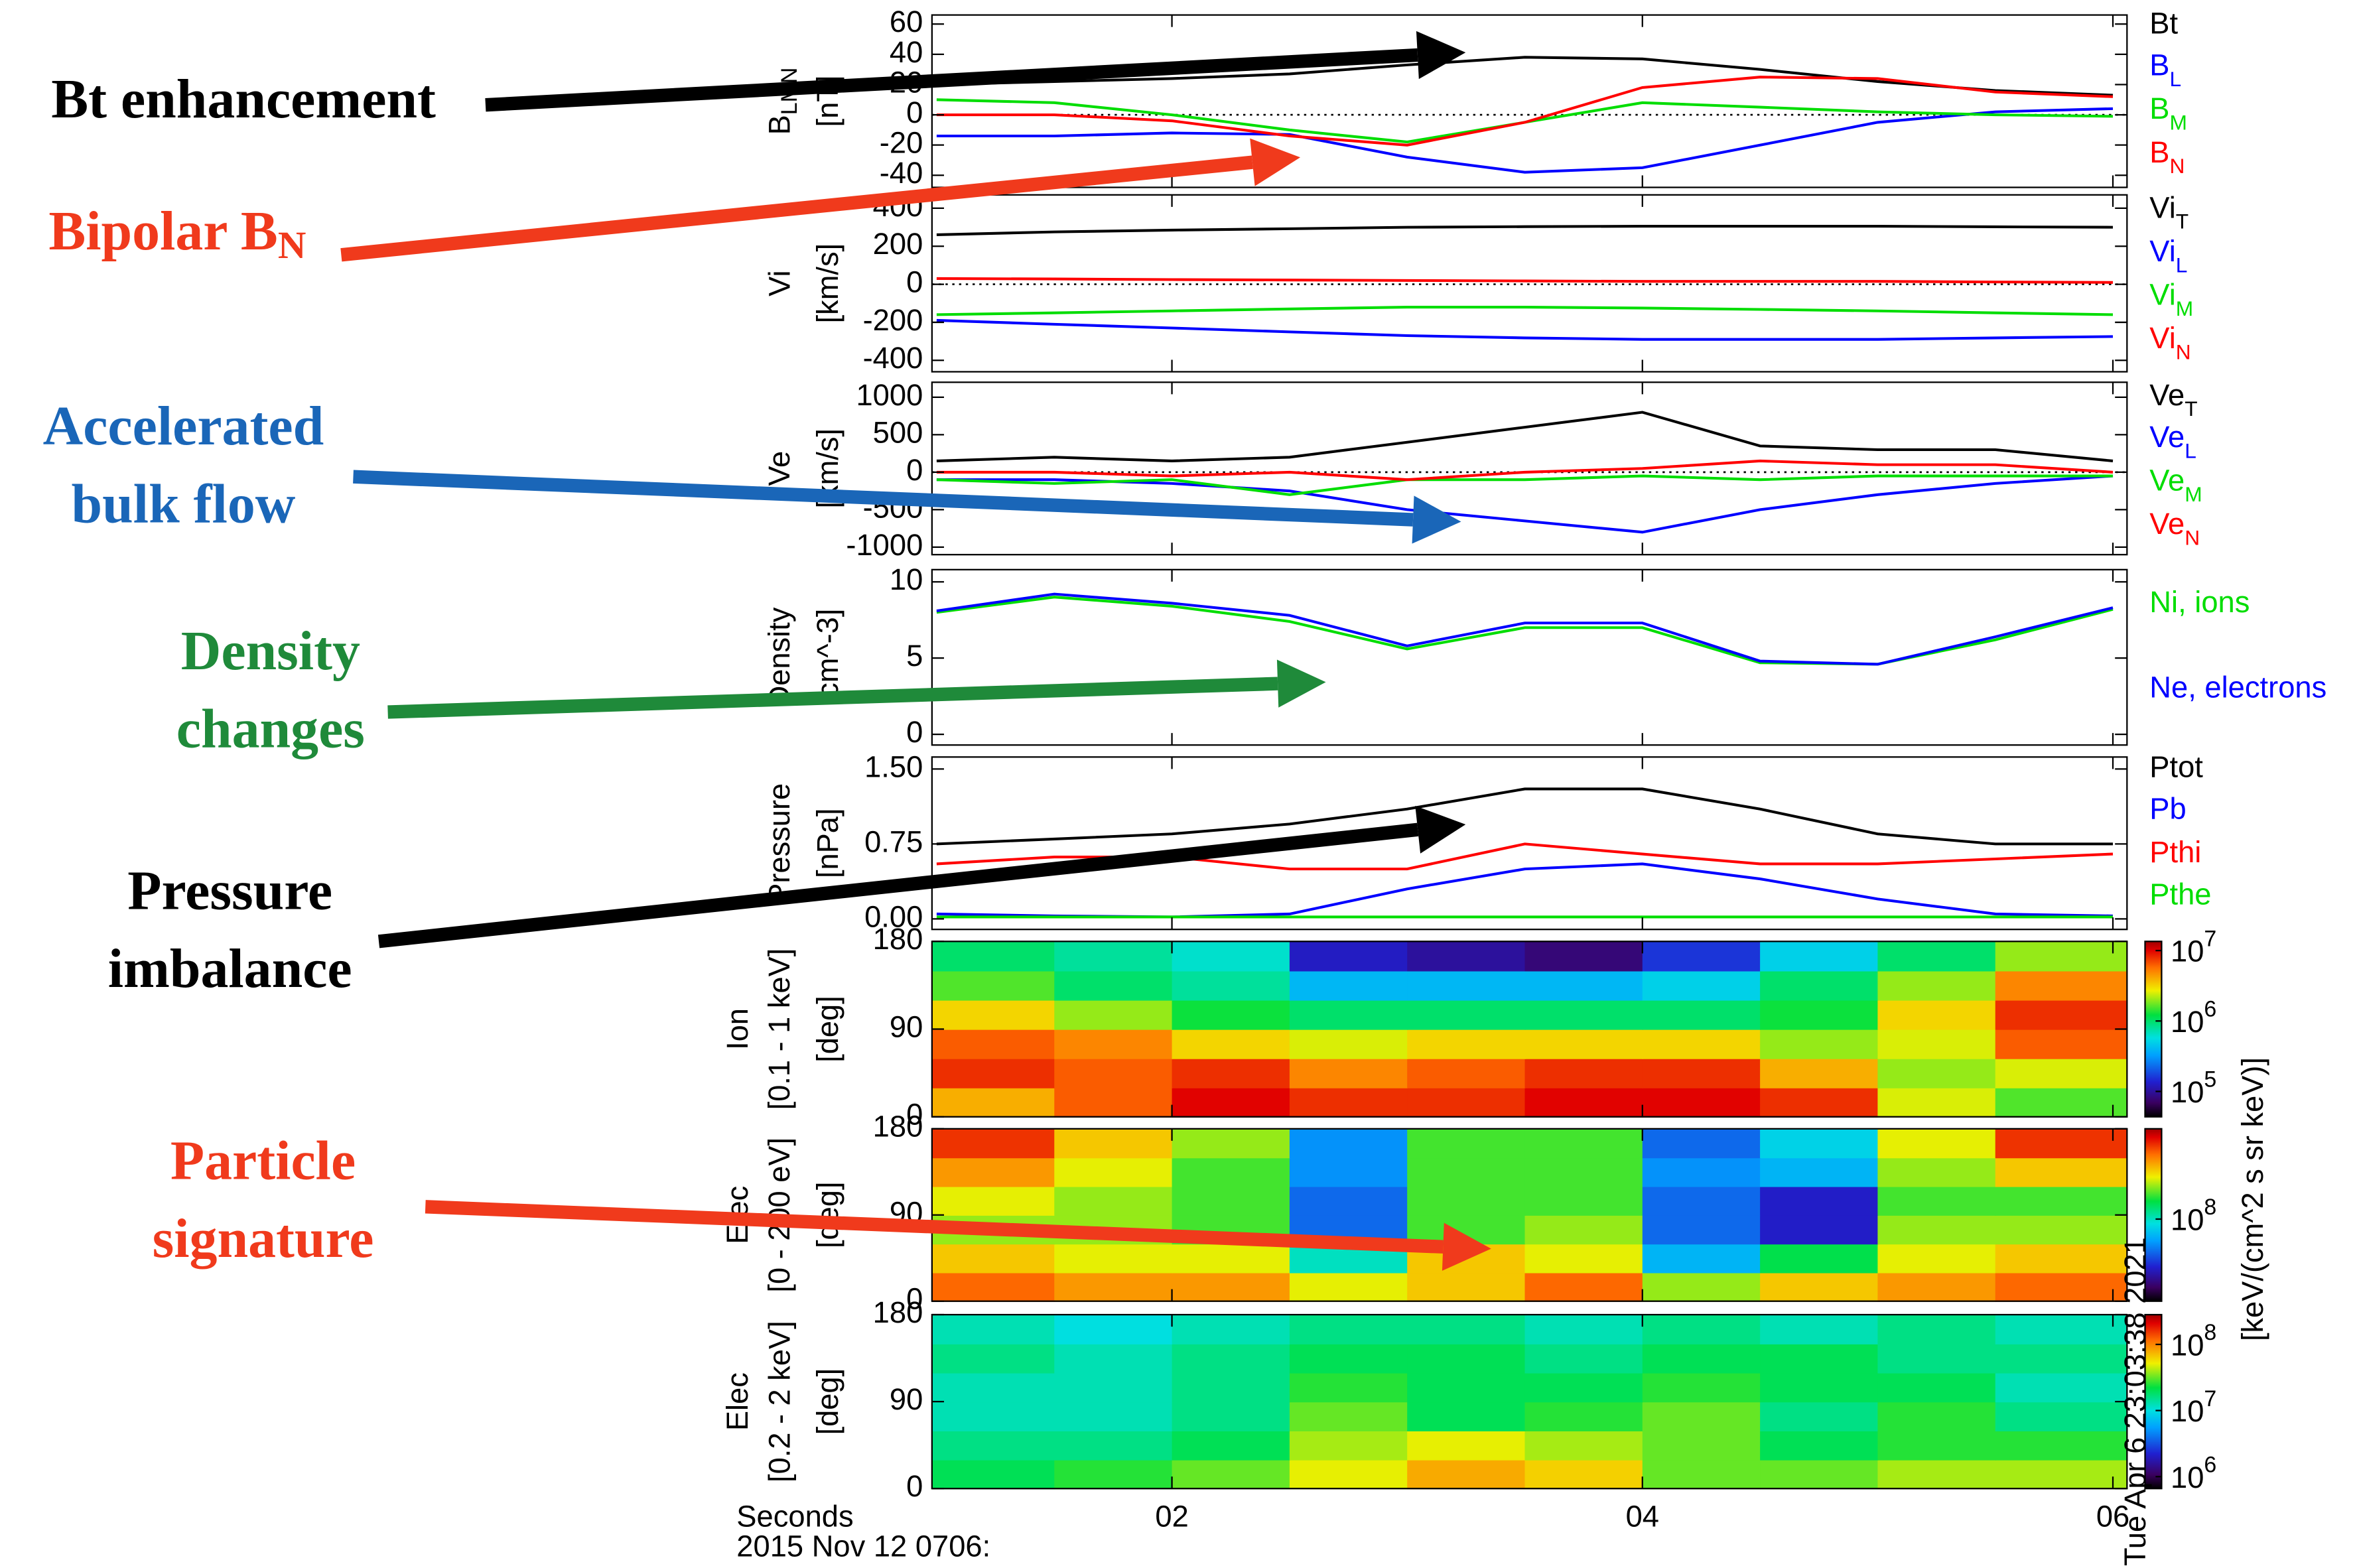 Image resolution: width=2357 pixels, height=1568 pixels. What do you see at coordinates (2193, 1407) in the screenshot?
I see `colorbar-tick-label: 10⁷` at bounding box center [2193, 1407].